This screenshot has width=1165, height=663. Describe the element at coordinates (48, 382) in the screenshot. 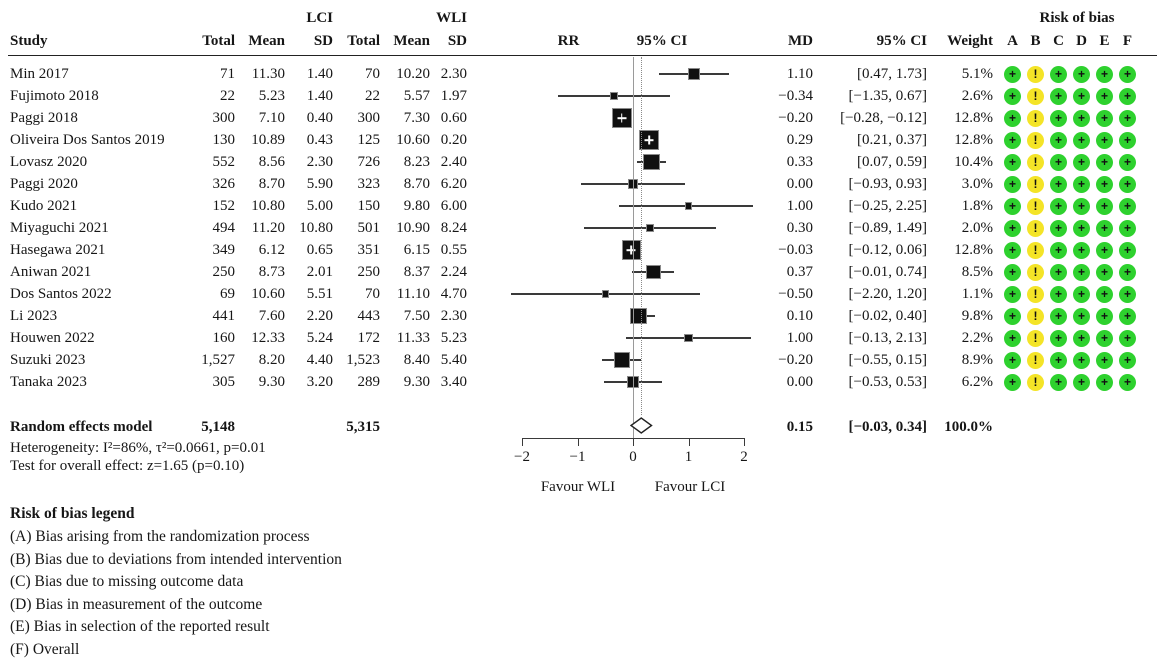

I see `study-name: Tanaka 2023` at that location.